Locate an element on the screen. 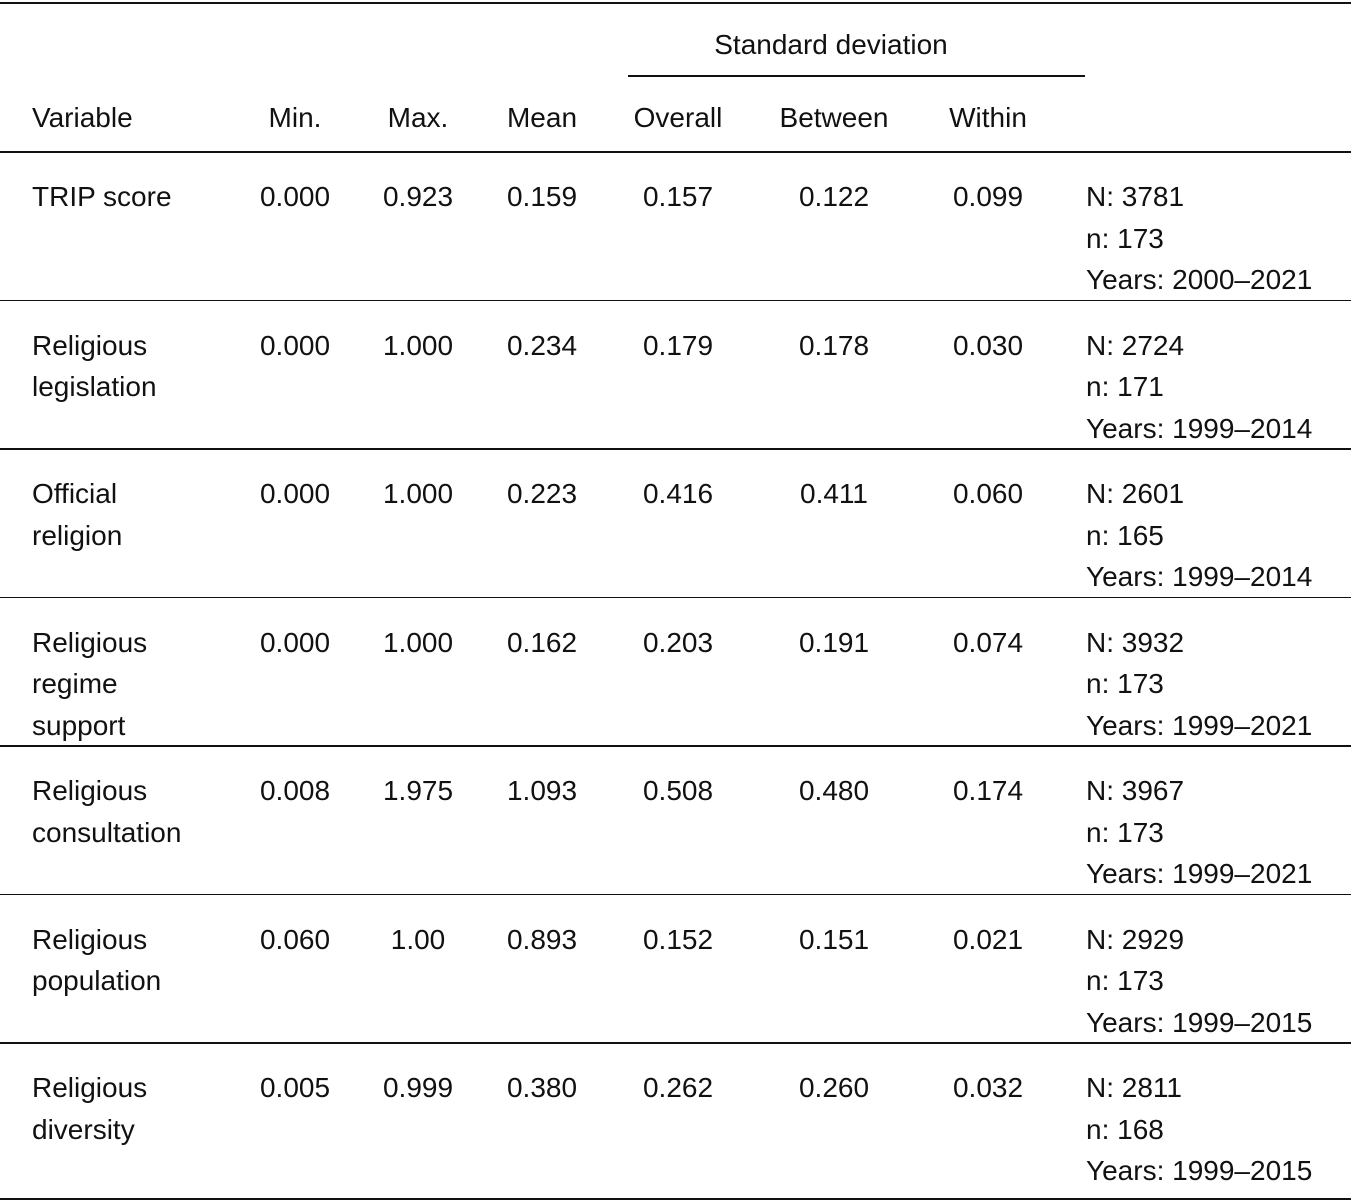 The width and height of the screenshot is (1351, 1204). variable-name: TRIP score is located at coordinates (102, 196).